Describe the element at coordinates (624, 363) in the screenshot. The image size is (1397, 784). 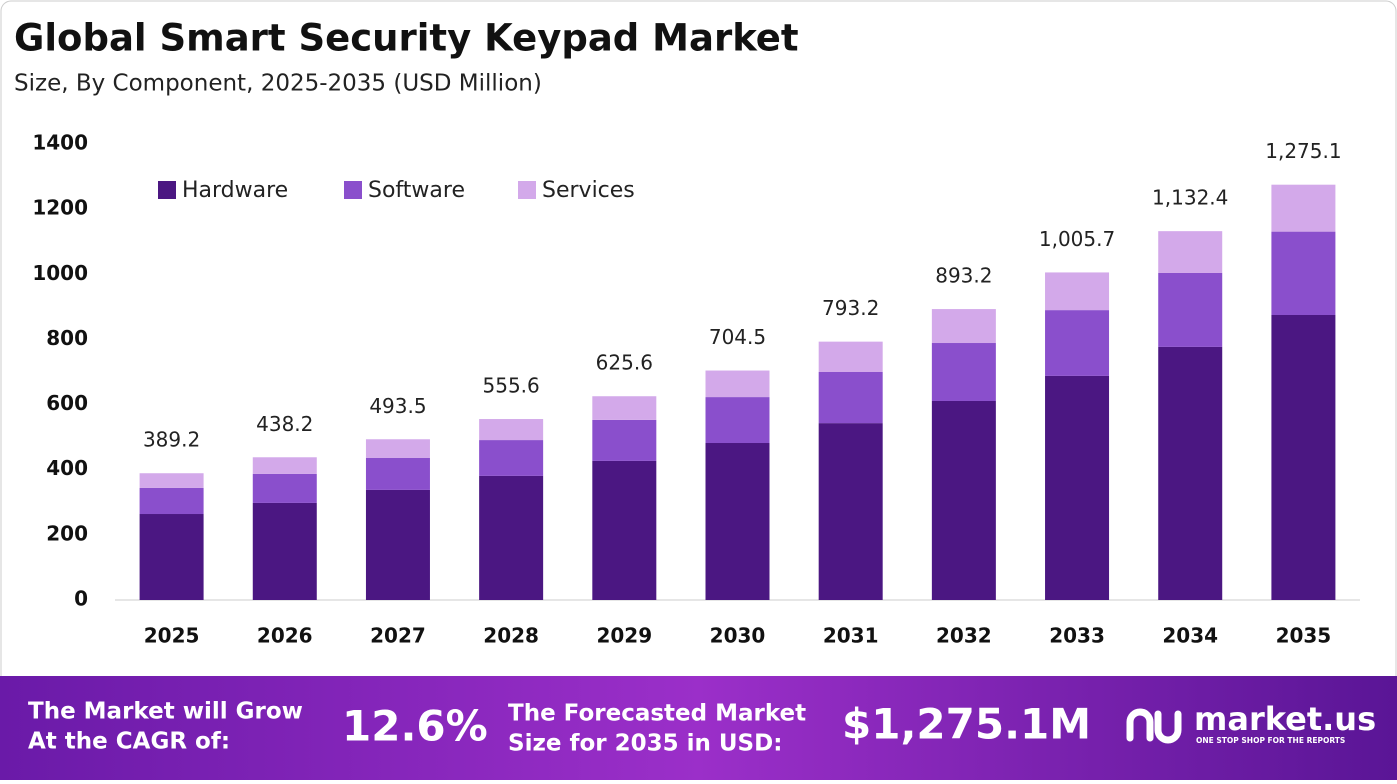
I see `total-label: 625.6` at that location.